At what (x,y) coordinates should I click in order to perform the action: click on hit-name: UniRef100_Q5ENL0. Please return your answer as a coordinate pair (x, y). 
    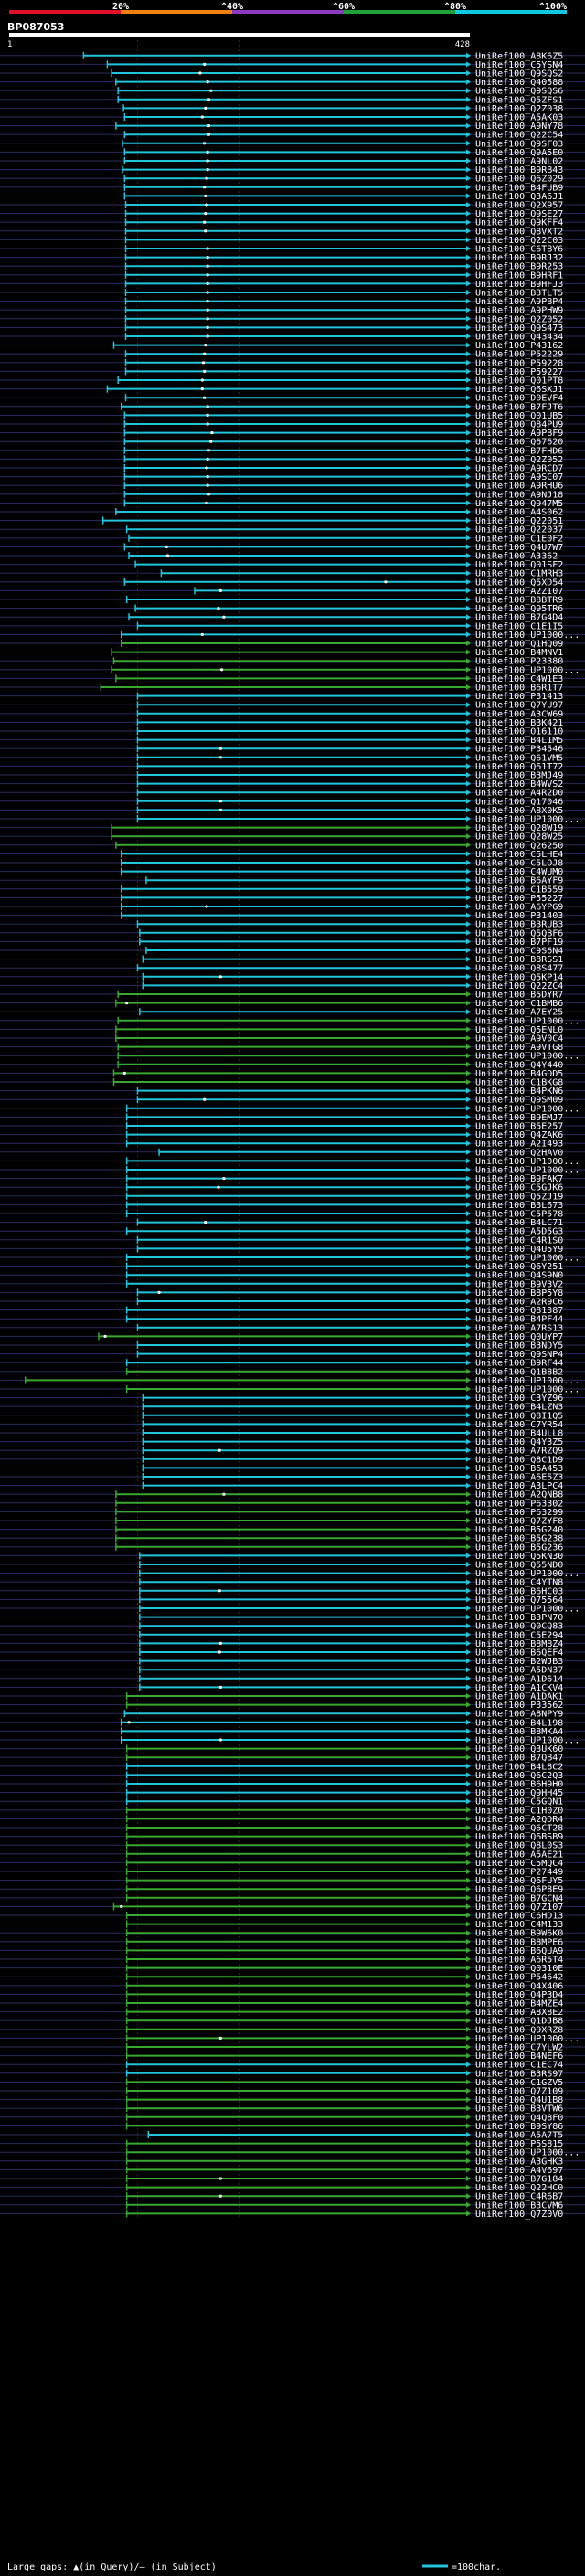
    Looking at the image, I should click on (519, 1030).